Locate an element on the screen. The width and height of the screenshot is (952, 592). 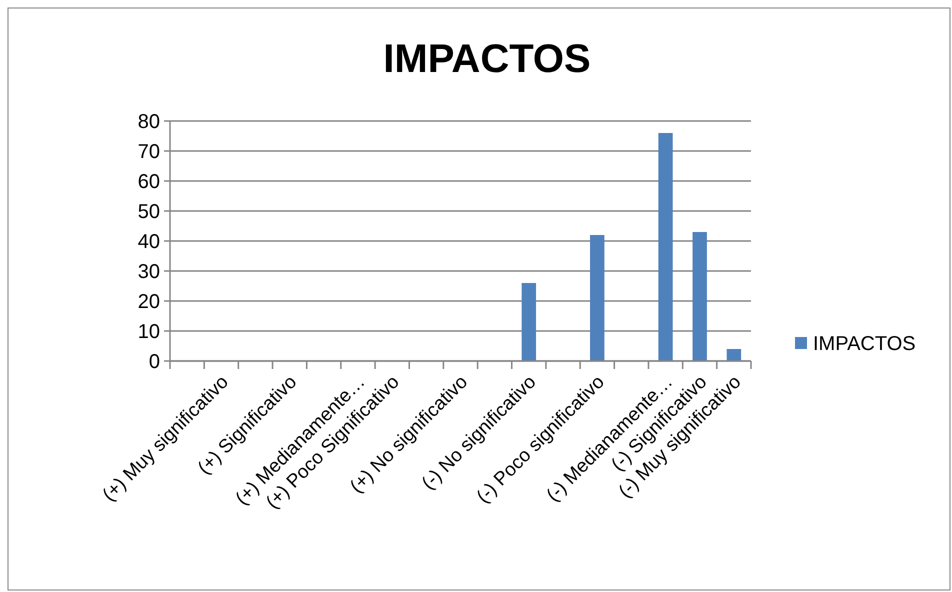
y-tick-label: 60 is located at coordinates (149, 182).